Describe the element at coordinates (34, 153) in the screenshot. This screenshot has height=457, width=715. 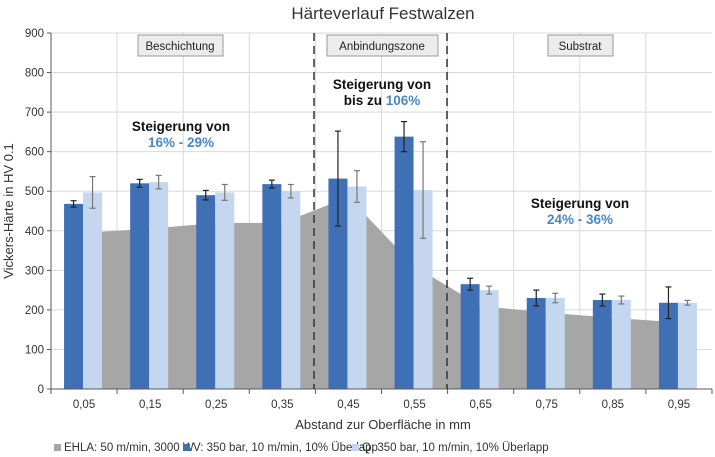
I see `y-tick-label: 600` at that location.